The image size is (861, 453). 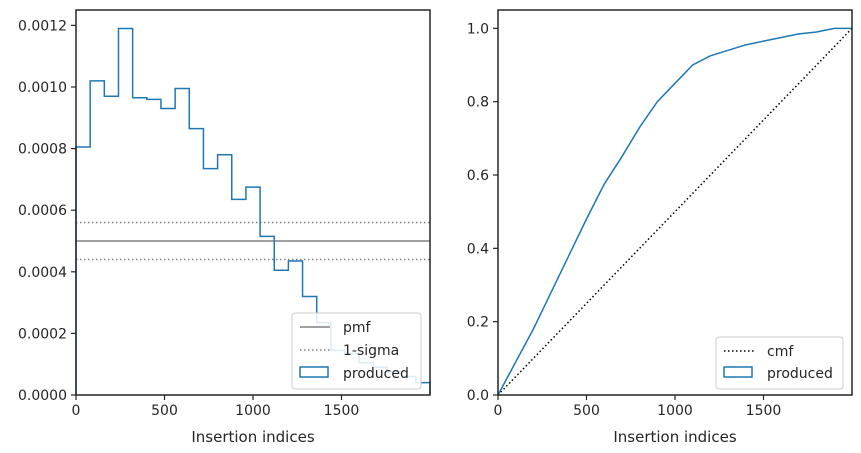 What do you see at coordinates (780, 352) in the screenshot?
I see `legend-cmf-label: cmf` at bounding box center [780, 352].